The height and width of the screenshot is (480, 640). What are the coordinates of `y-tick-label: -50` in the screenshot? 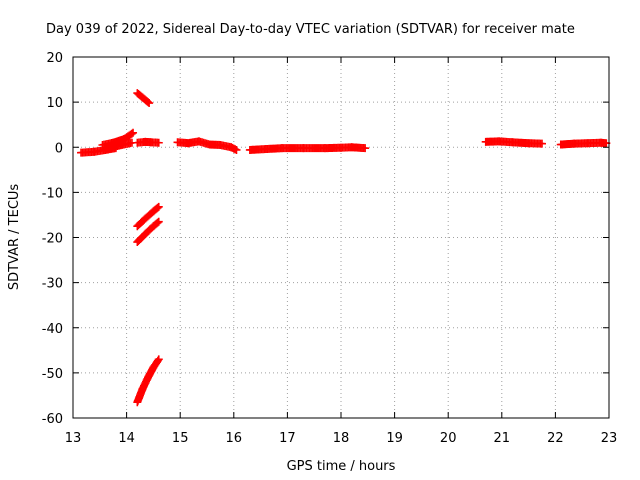 It's located at (52, 374).